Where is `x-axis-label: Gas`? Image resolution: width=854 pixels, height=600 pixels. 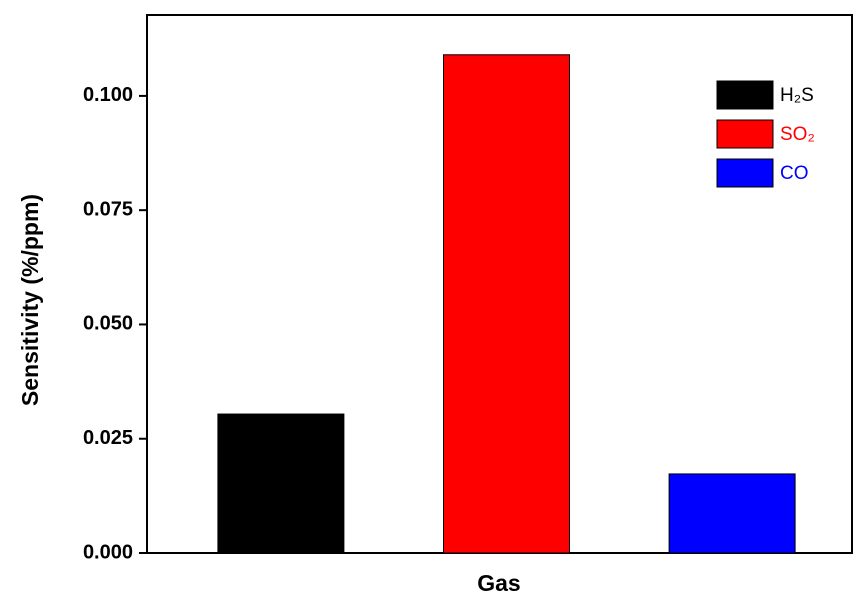 x-axis-label: Gas is located at coordinates (498, 583).